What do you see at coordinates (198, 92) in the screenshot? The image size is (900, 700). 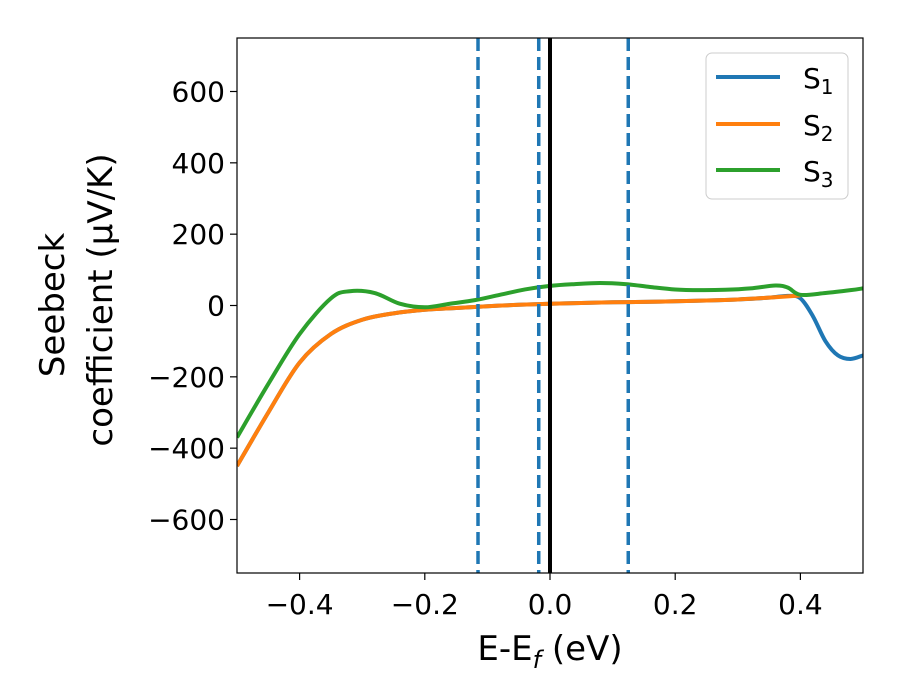 I see `y-tick-label: 600` at bounding box center [198, 92].